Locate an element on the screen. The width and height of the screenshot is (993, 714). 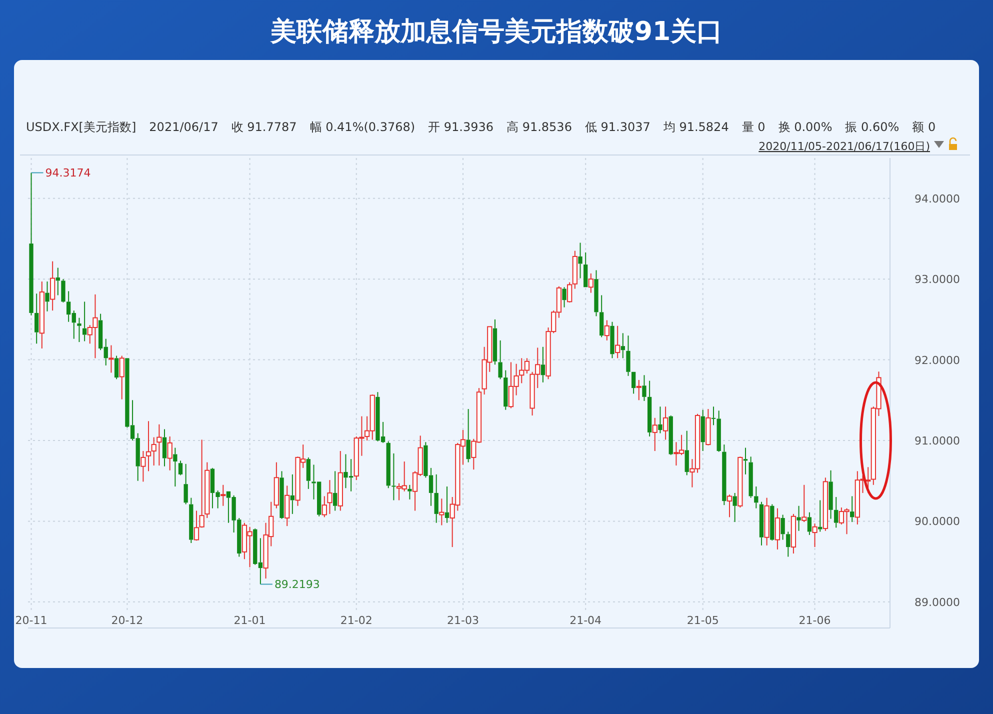
x-tick-label: 21-06 is located at coordinates (814, 620).